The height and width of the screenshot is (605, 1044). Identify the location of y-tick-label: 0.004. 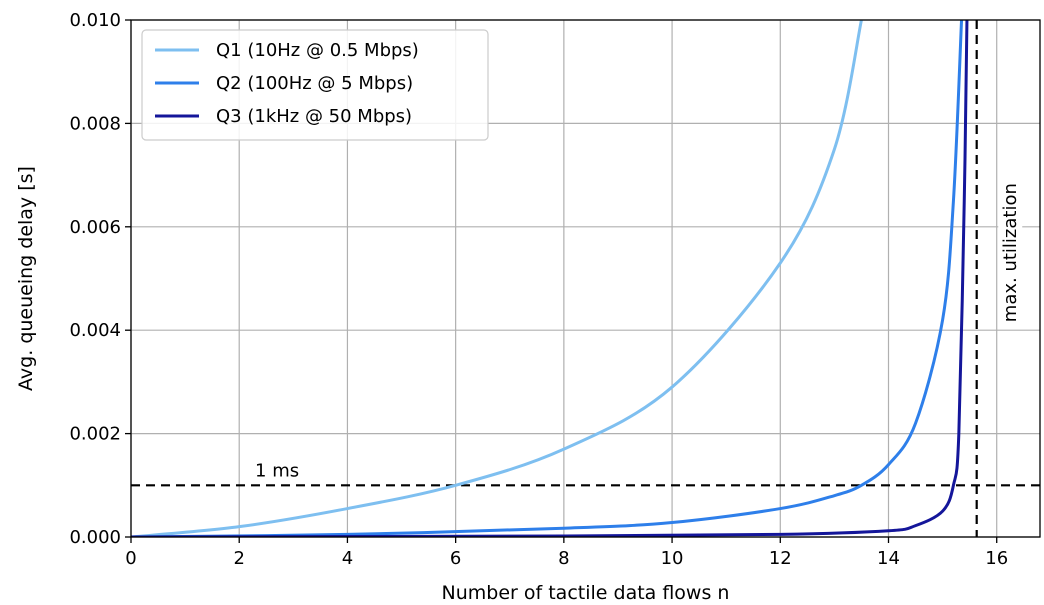
(95, 330).